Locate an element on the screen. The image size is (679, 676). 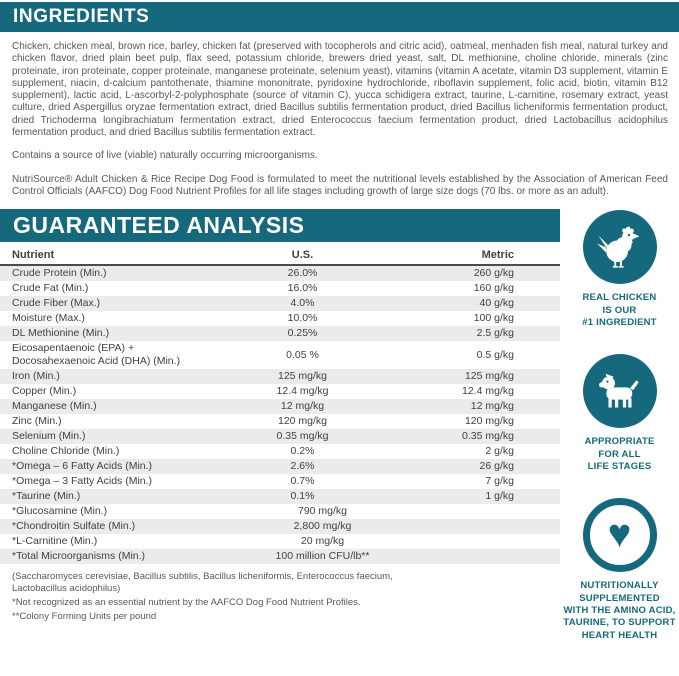
metric-value: 12 mg/kg is located at coordinates (492, 406).